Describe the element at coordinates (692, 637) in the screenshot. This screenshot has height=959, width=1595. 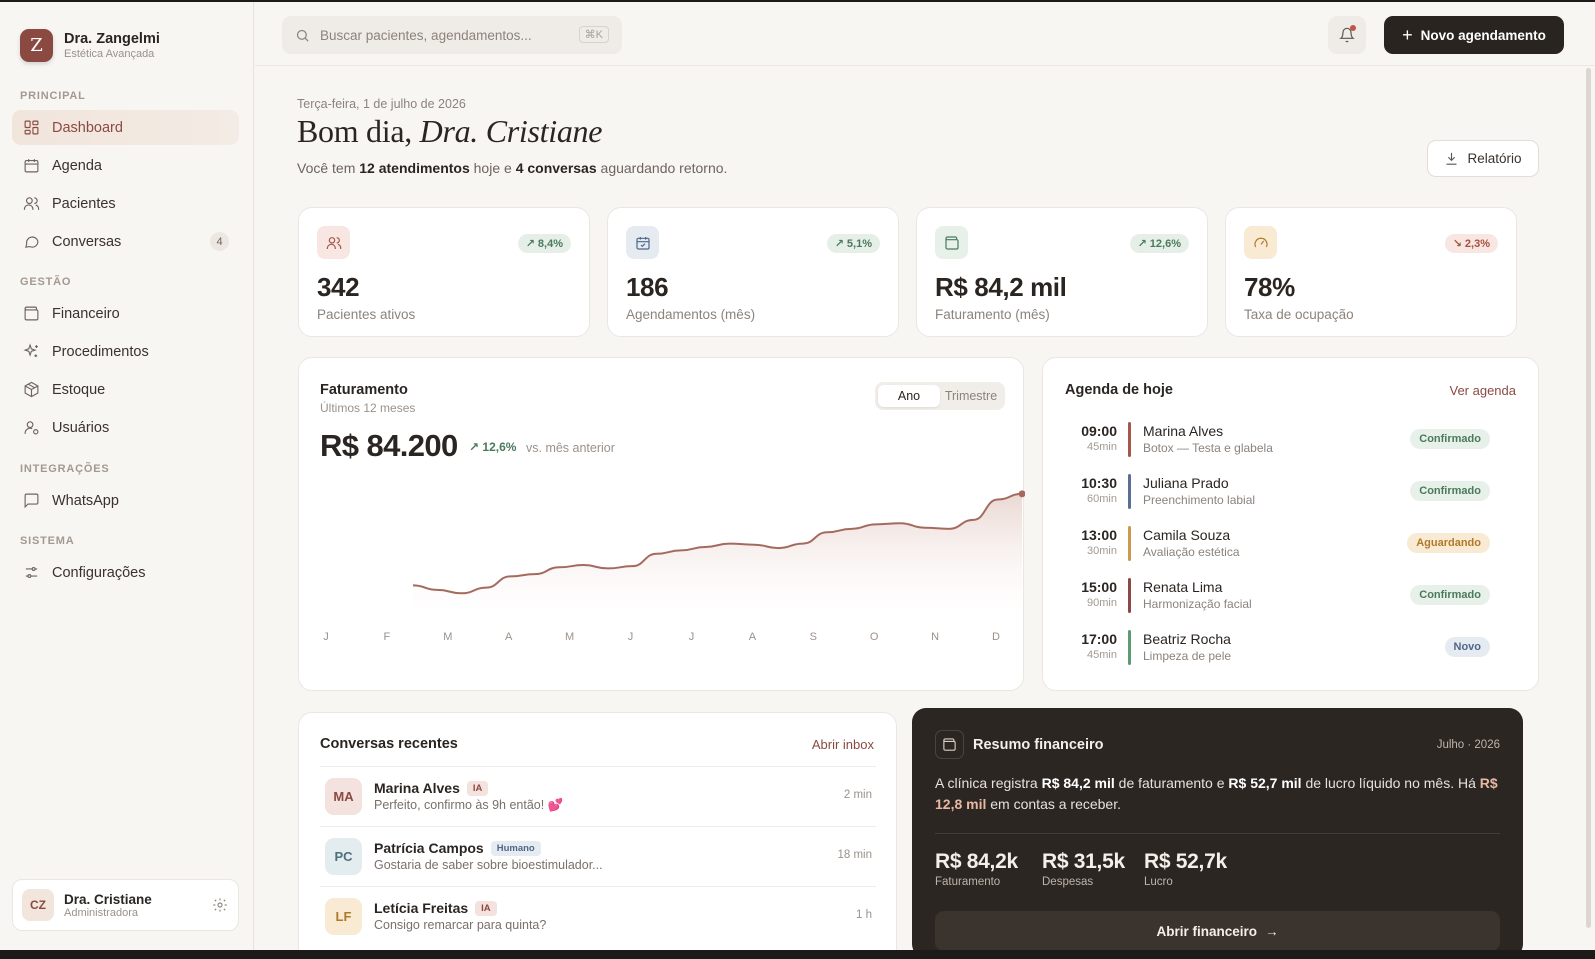
I see `x-tick-label: J` at that location.